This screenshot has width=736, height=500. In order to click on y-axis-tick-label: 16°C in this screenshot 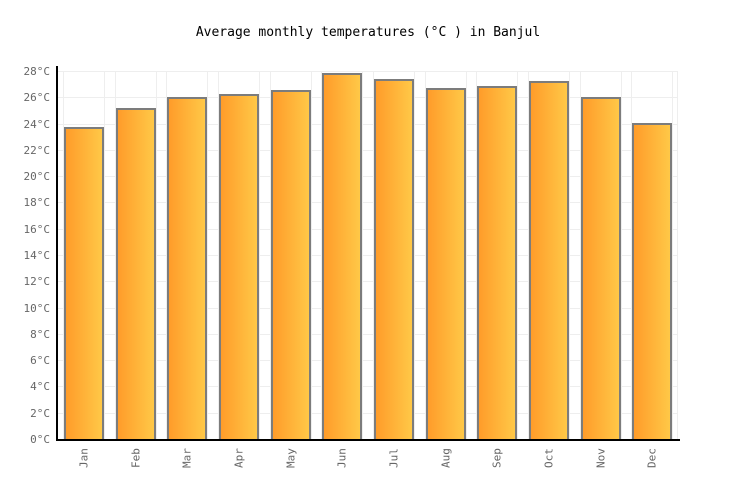, I will do `click(37, 229)`.